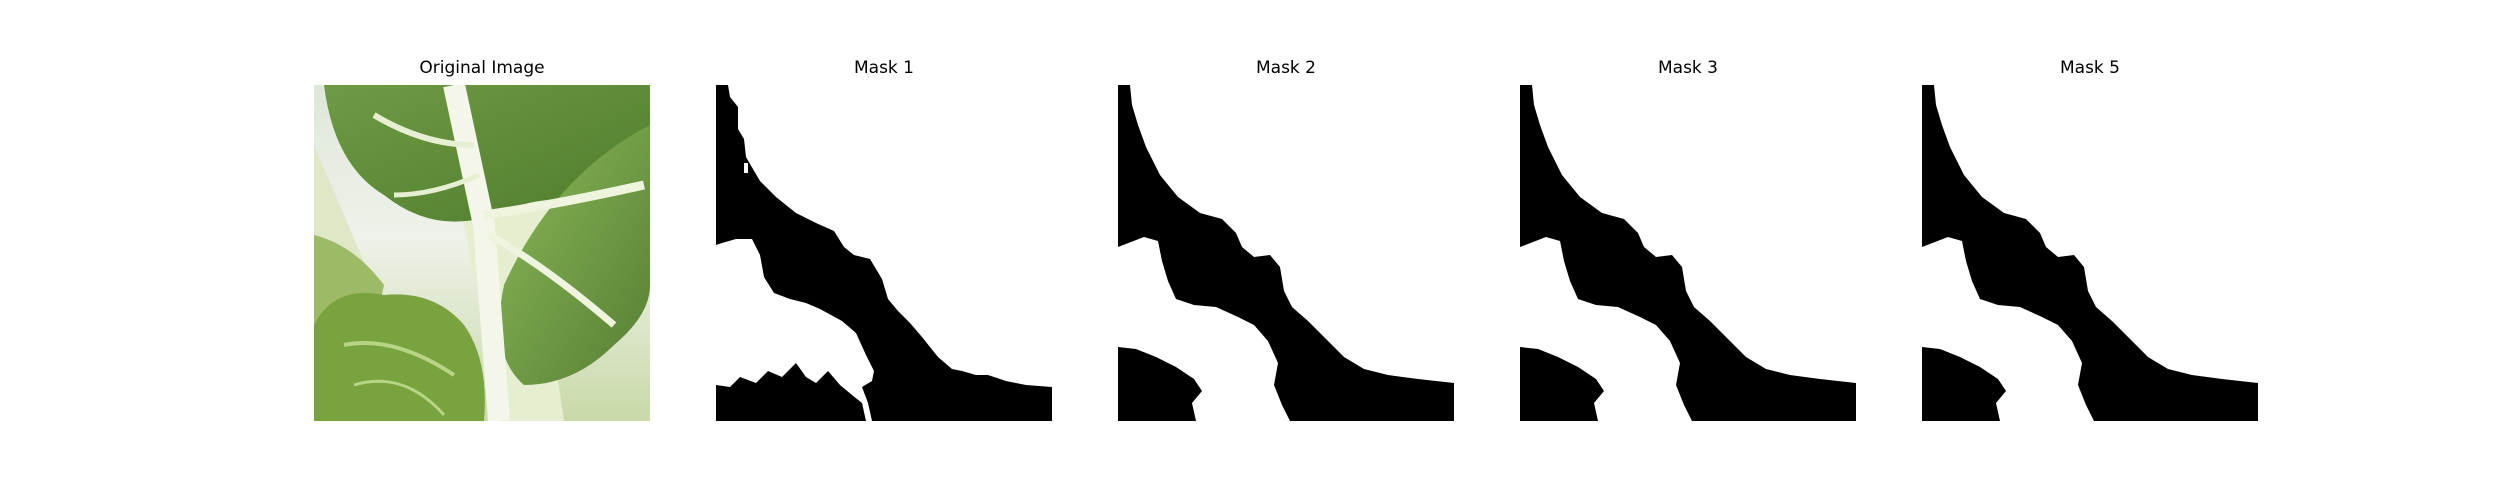 This screenshot has height=500, width=2500. I want to click on original-image, so click(482, 253).